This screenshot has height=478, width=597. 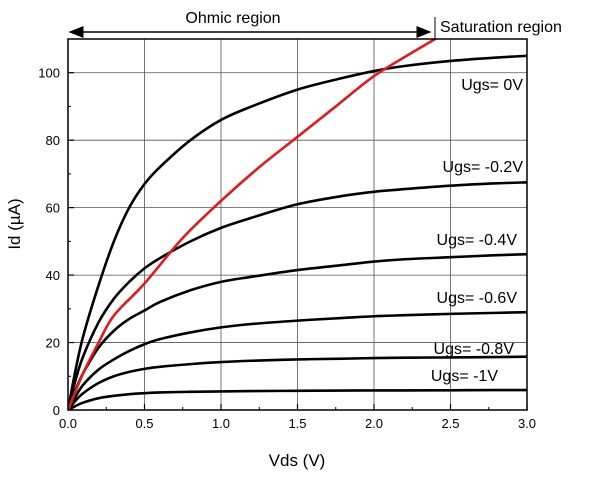 I want to click on x-tick-label: 0.0, so click(x=68, y=423).